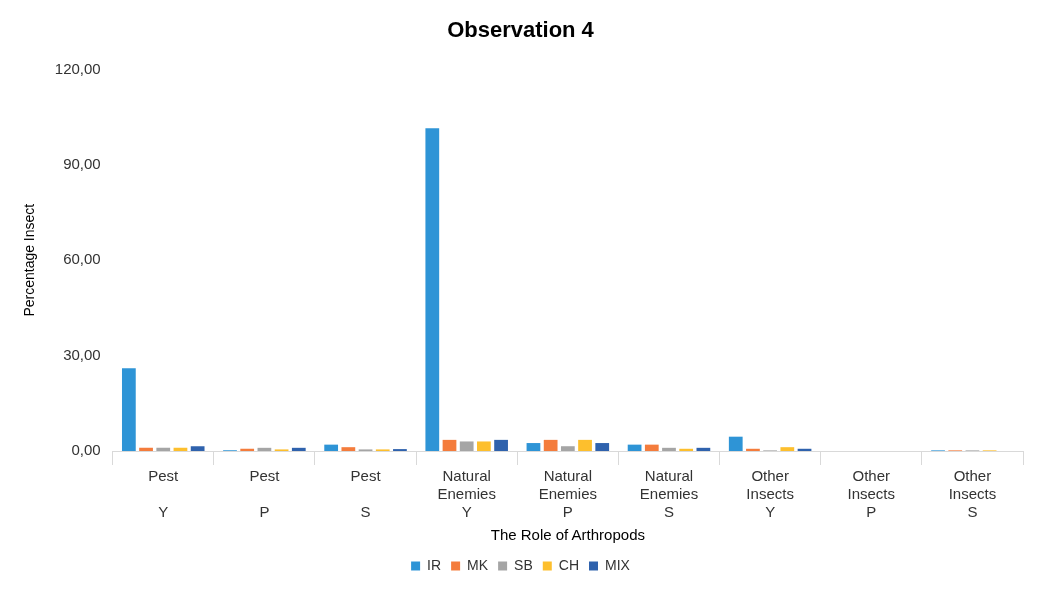 The height and width of the screenshot is (597, 1051). Describe the element at coordinates (365, 494) in the screenshot. I see `category-label: Pest S` at that location.